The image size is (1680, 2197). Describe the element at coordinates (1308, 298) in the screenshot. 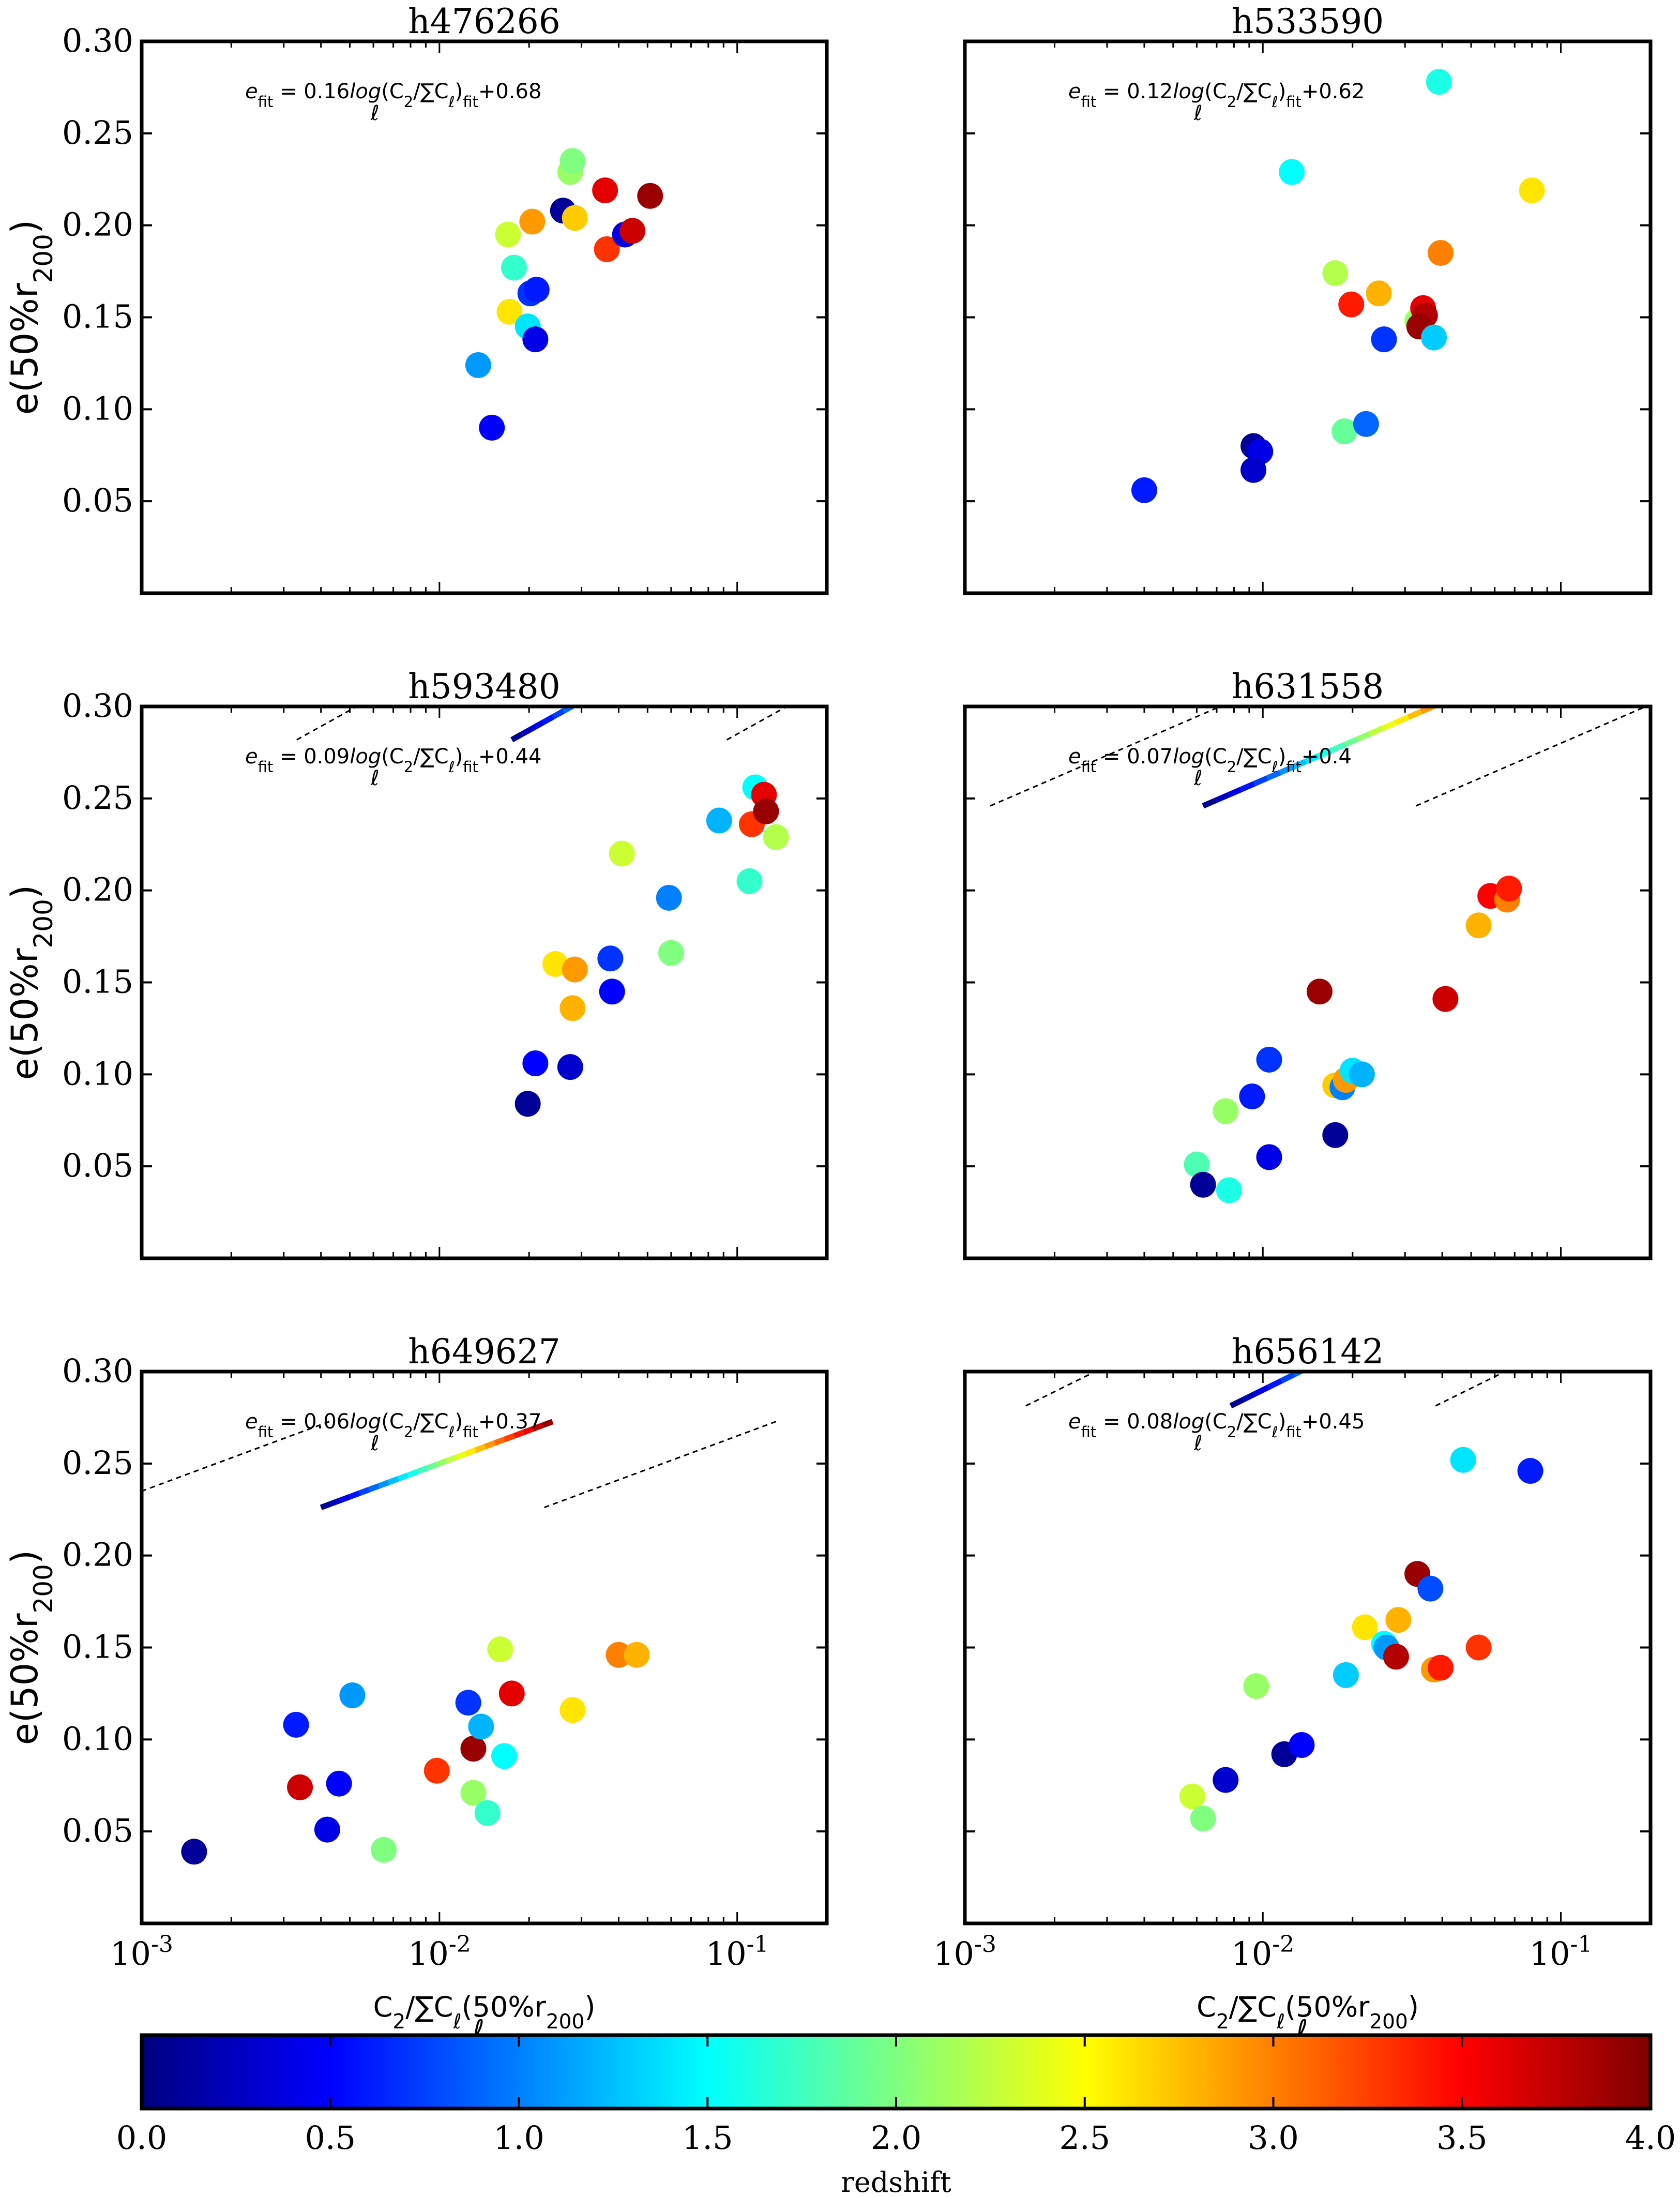

I see `panel-h533590: h533590 efit = 0.12log(C2/∑Cℓ)fit+0.62ℓ` at that location.